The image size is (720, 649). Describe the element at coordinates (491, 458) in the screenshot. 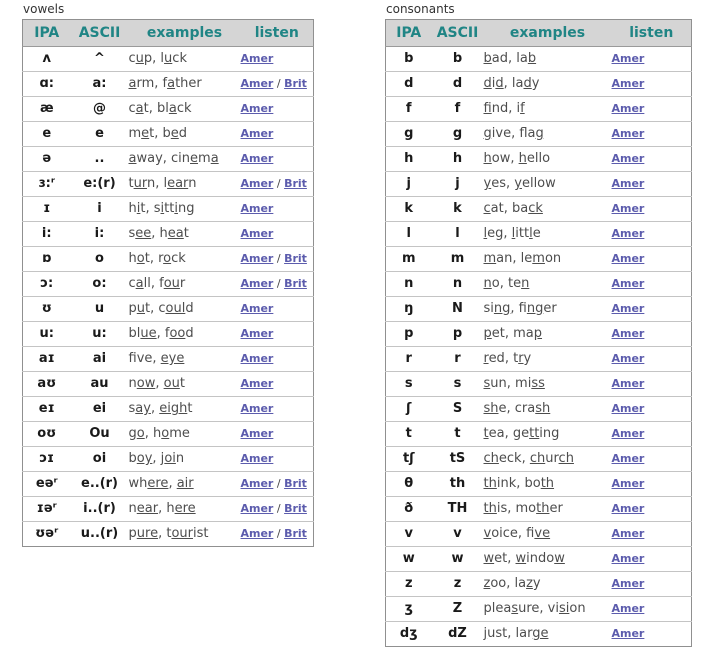

I see `underlined-sound-letters: ch` at that location.